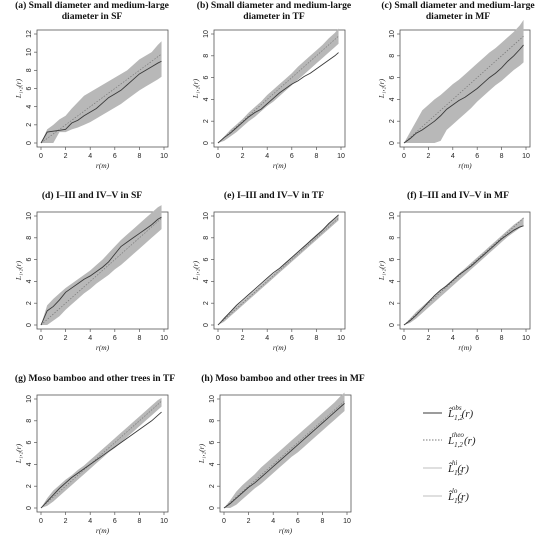 This screenshot has height=548, width=550. I want to click on legend-entry-lo: L̂1,2lo(r), so click(446, 496).